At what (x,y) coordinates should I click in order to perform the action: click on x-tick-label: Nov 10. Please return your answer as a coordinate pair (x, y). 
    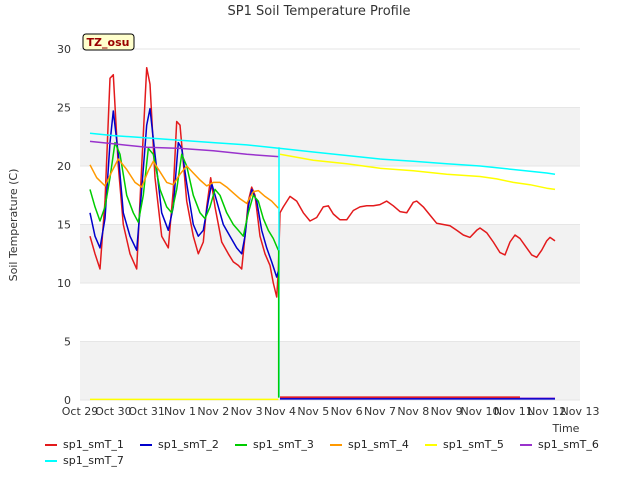
    Looking at the image, I should click on (480, 411).